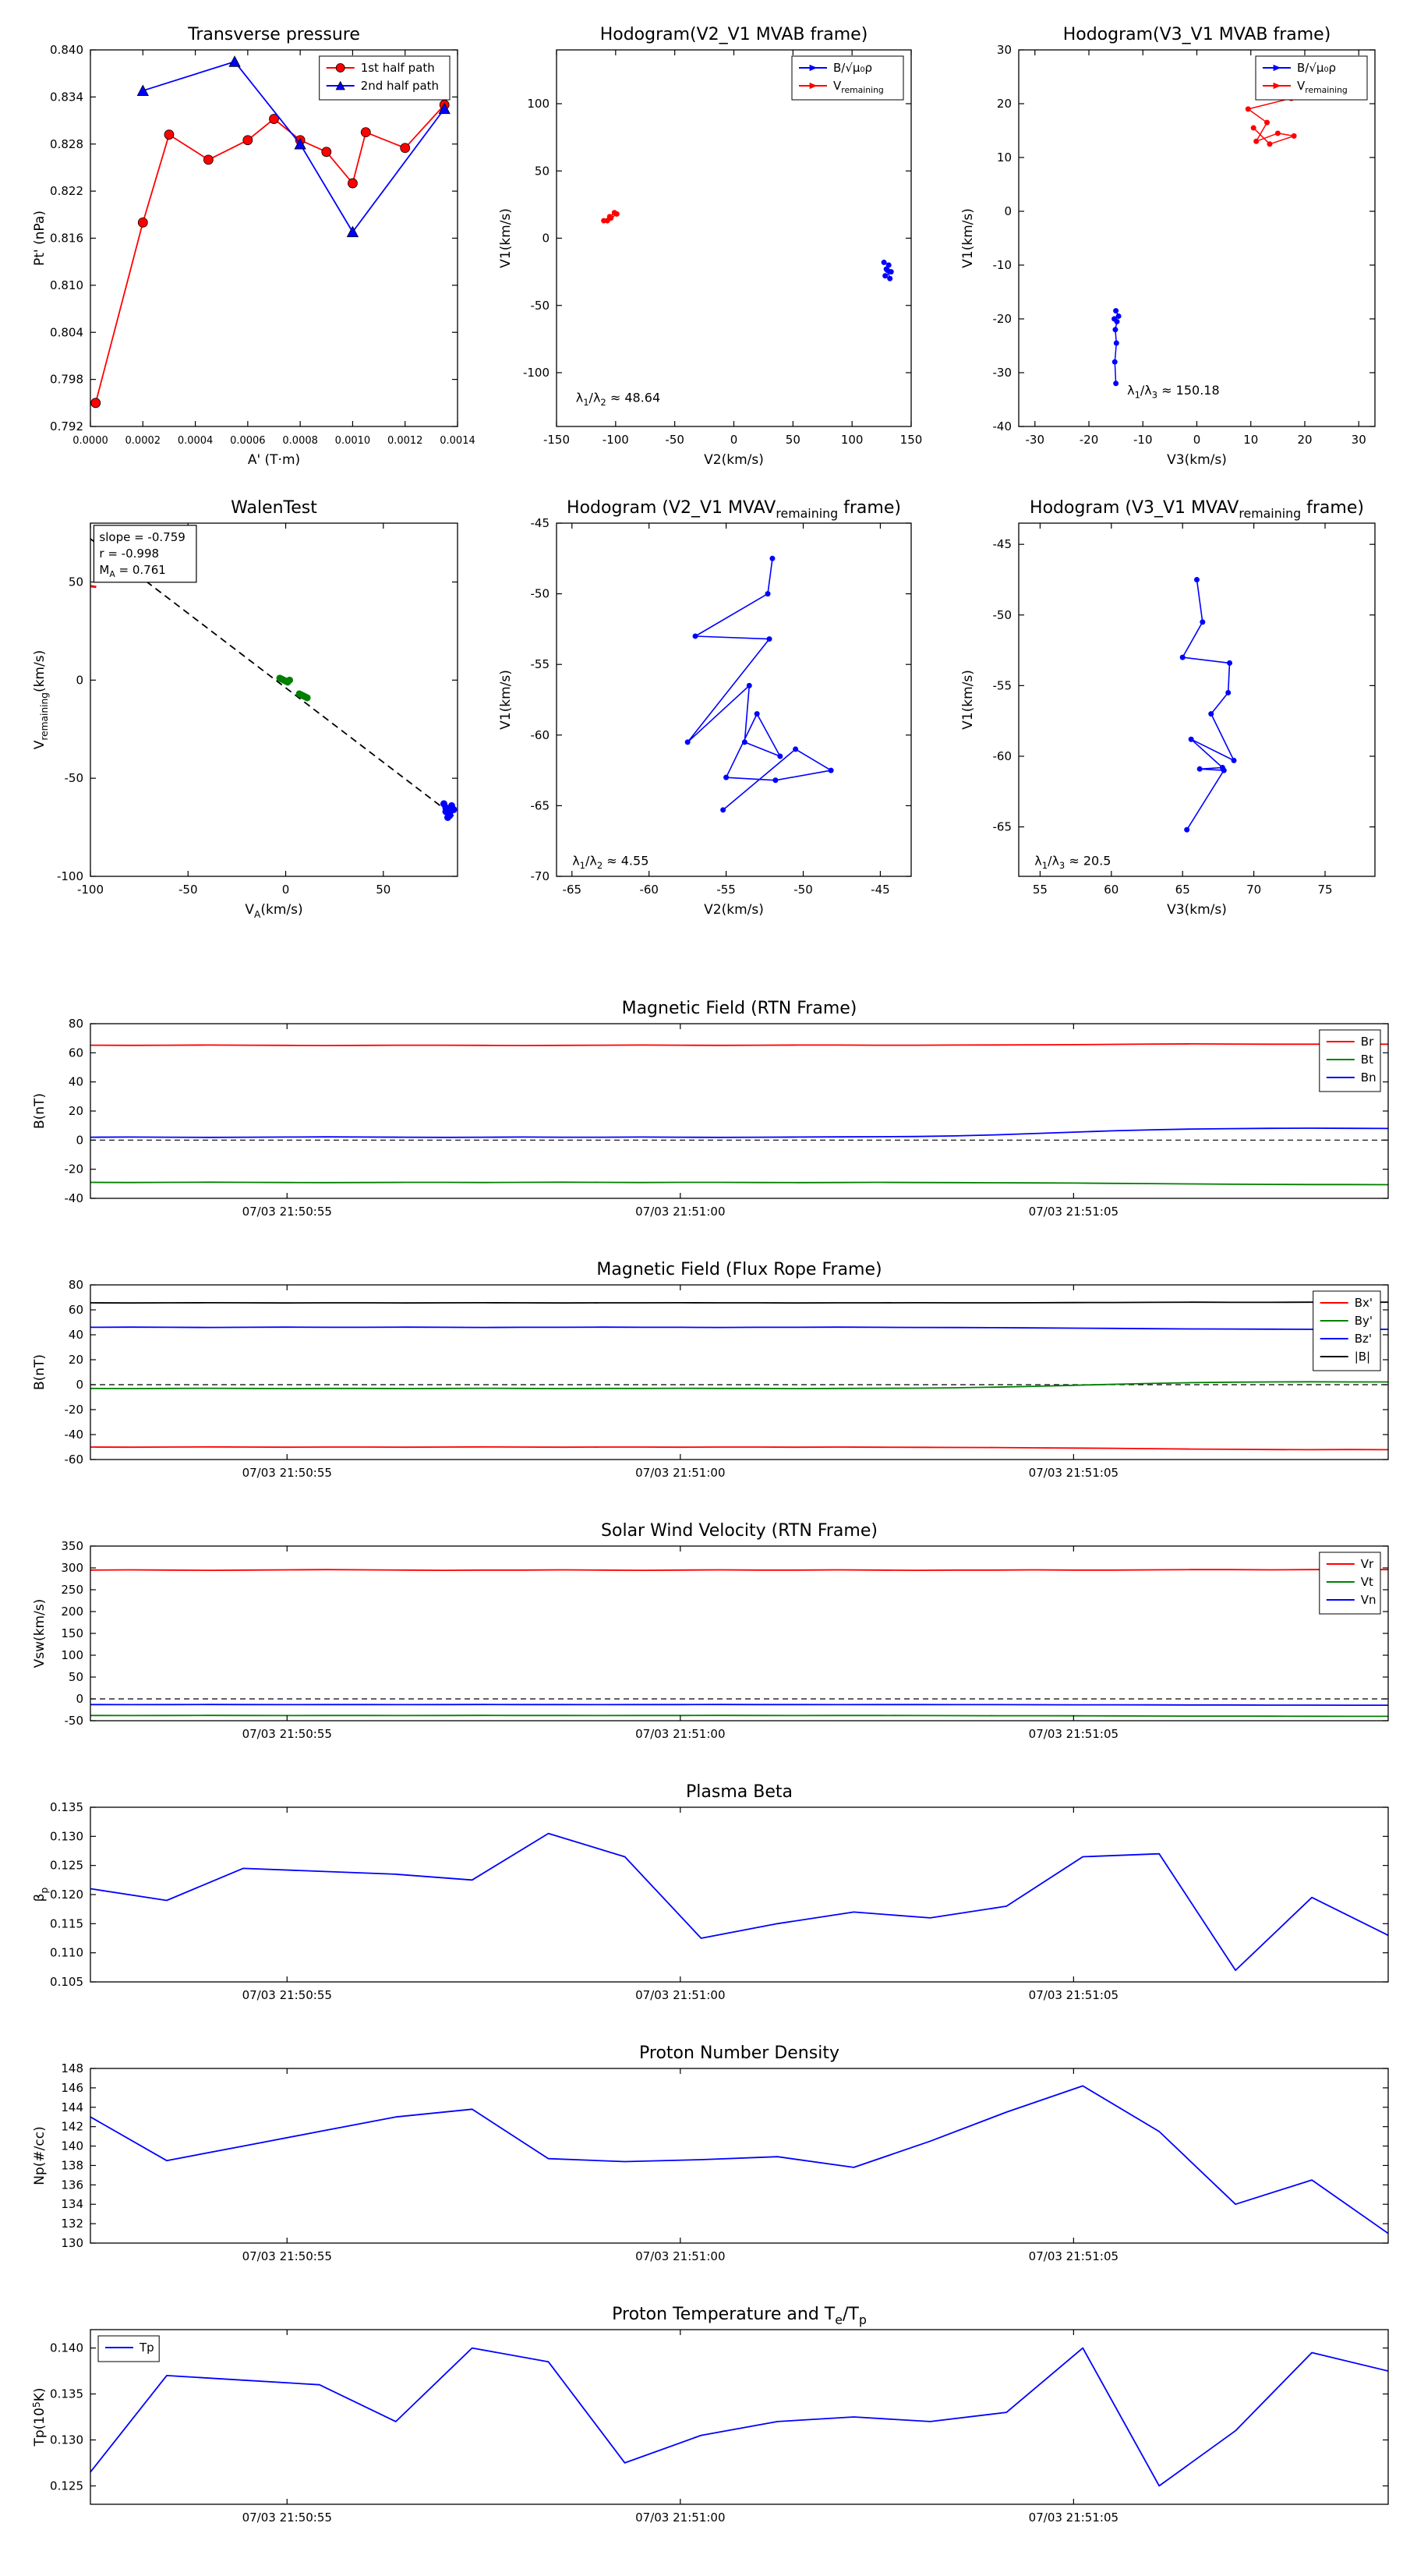  I want to click on y-tick-label: -10, so click(1003, 265).